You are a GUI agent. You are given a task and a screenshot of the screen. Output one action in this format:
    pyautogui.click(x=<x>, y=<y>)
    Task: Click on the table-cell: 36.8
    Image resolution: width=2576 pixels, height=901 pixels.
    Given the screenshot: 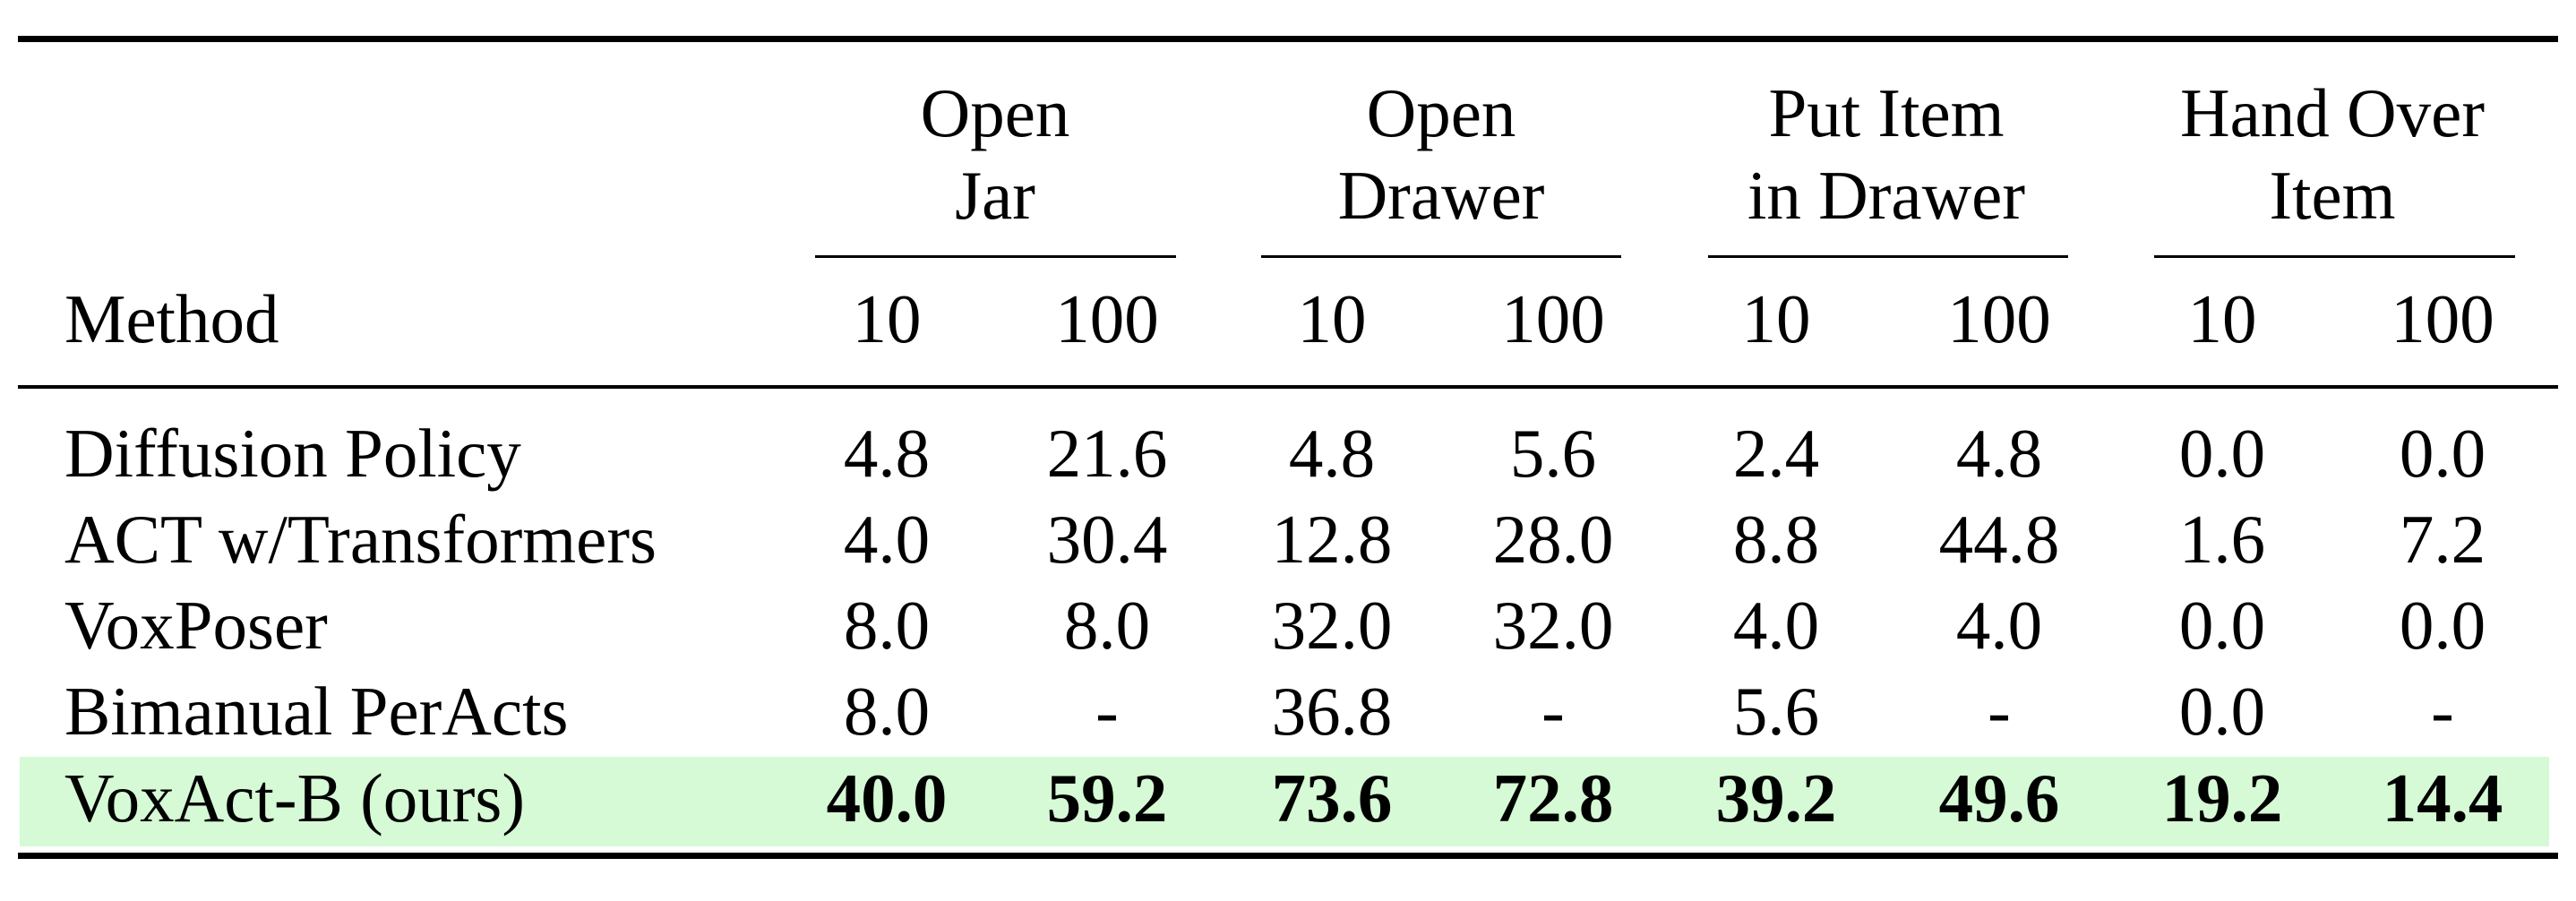 What is the action you would take?
    pyautogui.click(x=1332, y=712)
    